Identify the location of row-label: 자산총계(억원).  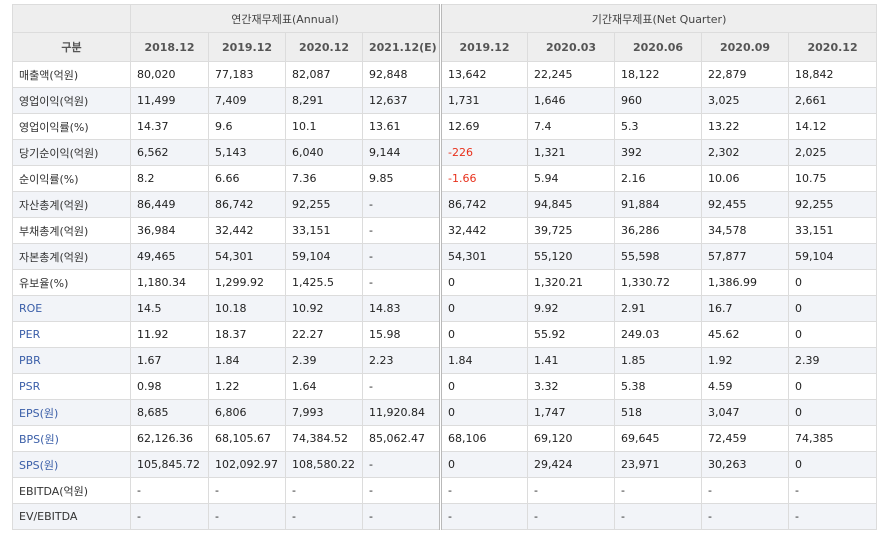
(71, 204).